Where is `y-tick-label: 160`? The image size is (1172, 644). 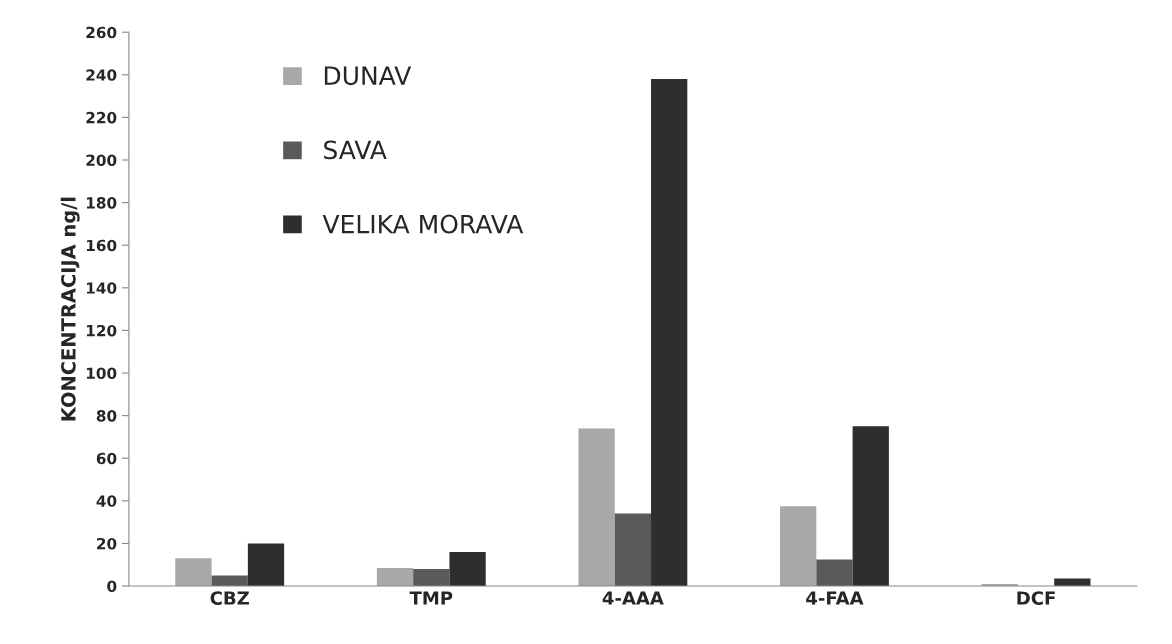
y-tick-label: 160 is located at coordinates (101, 245).